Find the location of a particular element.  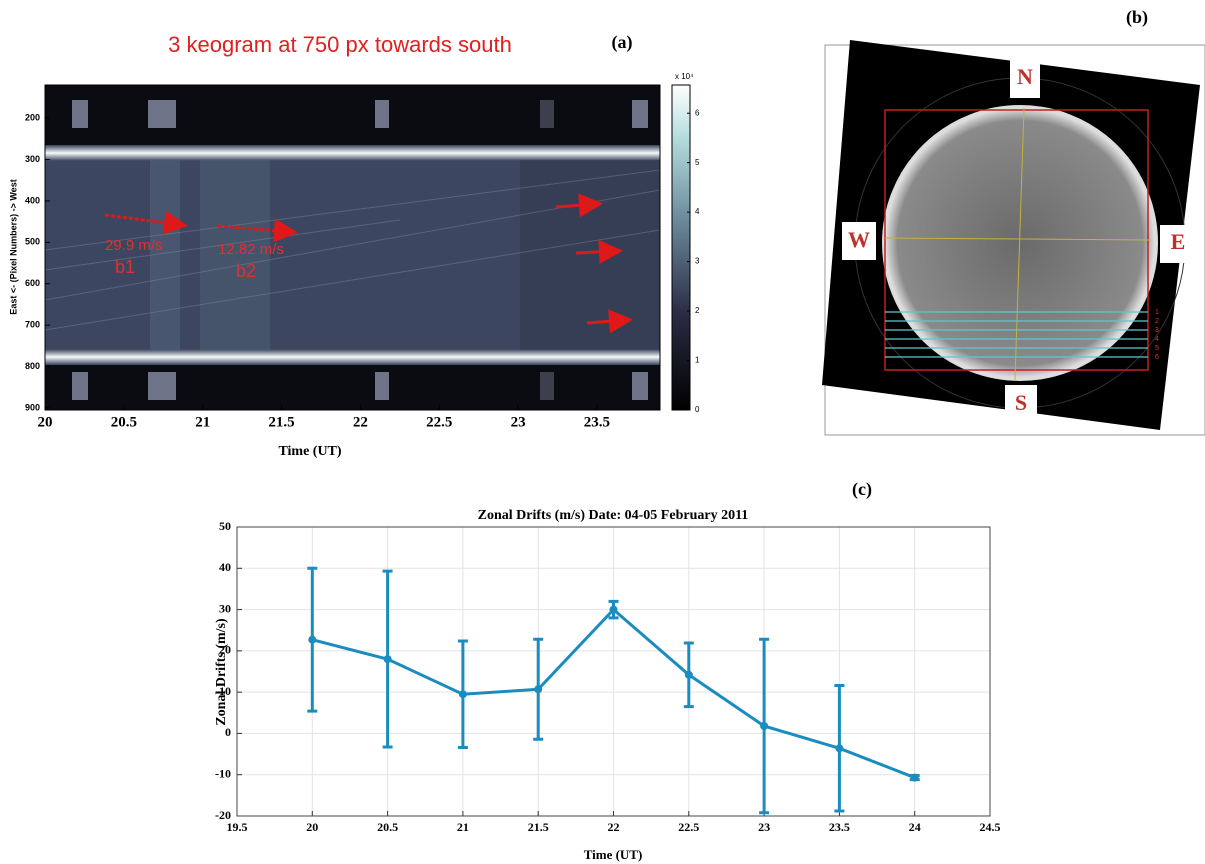

y-tick-label: 500 is located at coordinates (32, 242).